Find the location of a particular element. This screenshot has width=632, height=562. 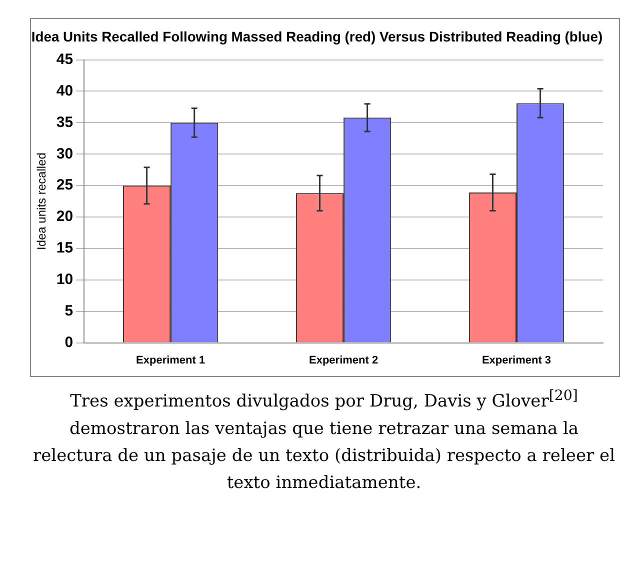

y-tick-label: 45 is located at coordinates (65, 59).